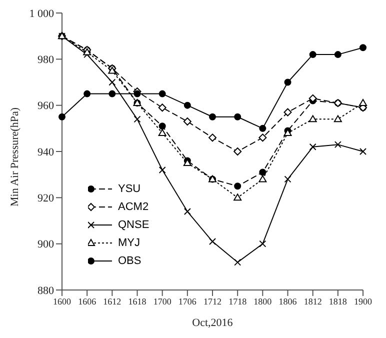 Image resolution: width=386 pixels, height=338 pixels. I want to click on legend-label: OBS, so click(130, 261).